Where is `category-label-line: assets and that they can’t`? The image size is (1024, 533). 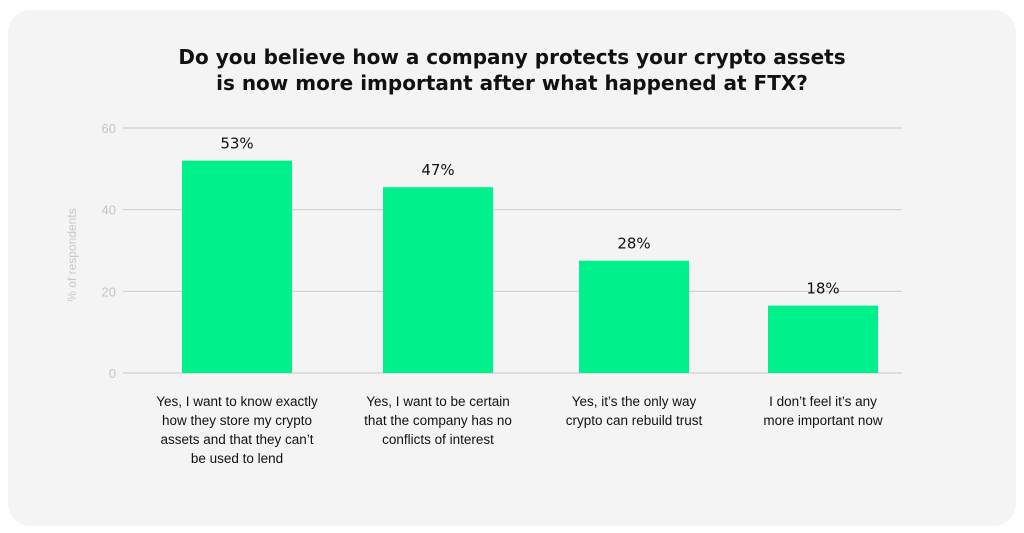 category-label-line: assets and that they can’t is located at coordinates (236, 439).